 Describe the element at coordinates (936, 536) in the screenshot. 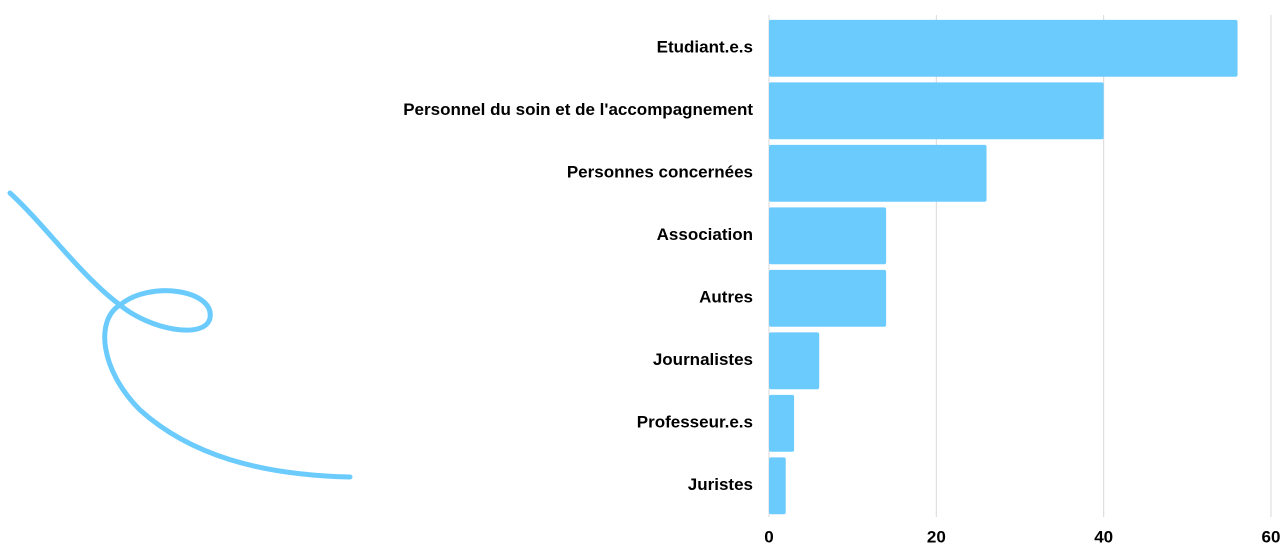

I see `x-tick-label: 20` at that location.